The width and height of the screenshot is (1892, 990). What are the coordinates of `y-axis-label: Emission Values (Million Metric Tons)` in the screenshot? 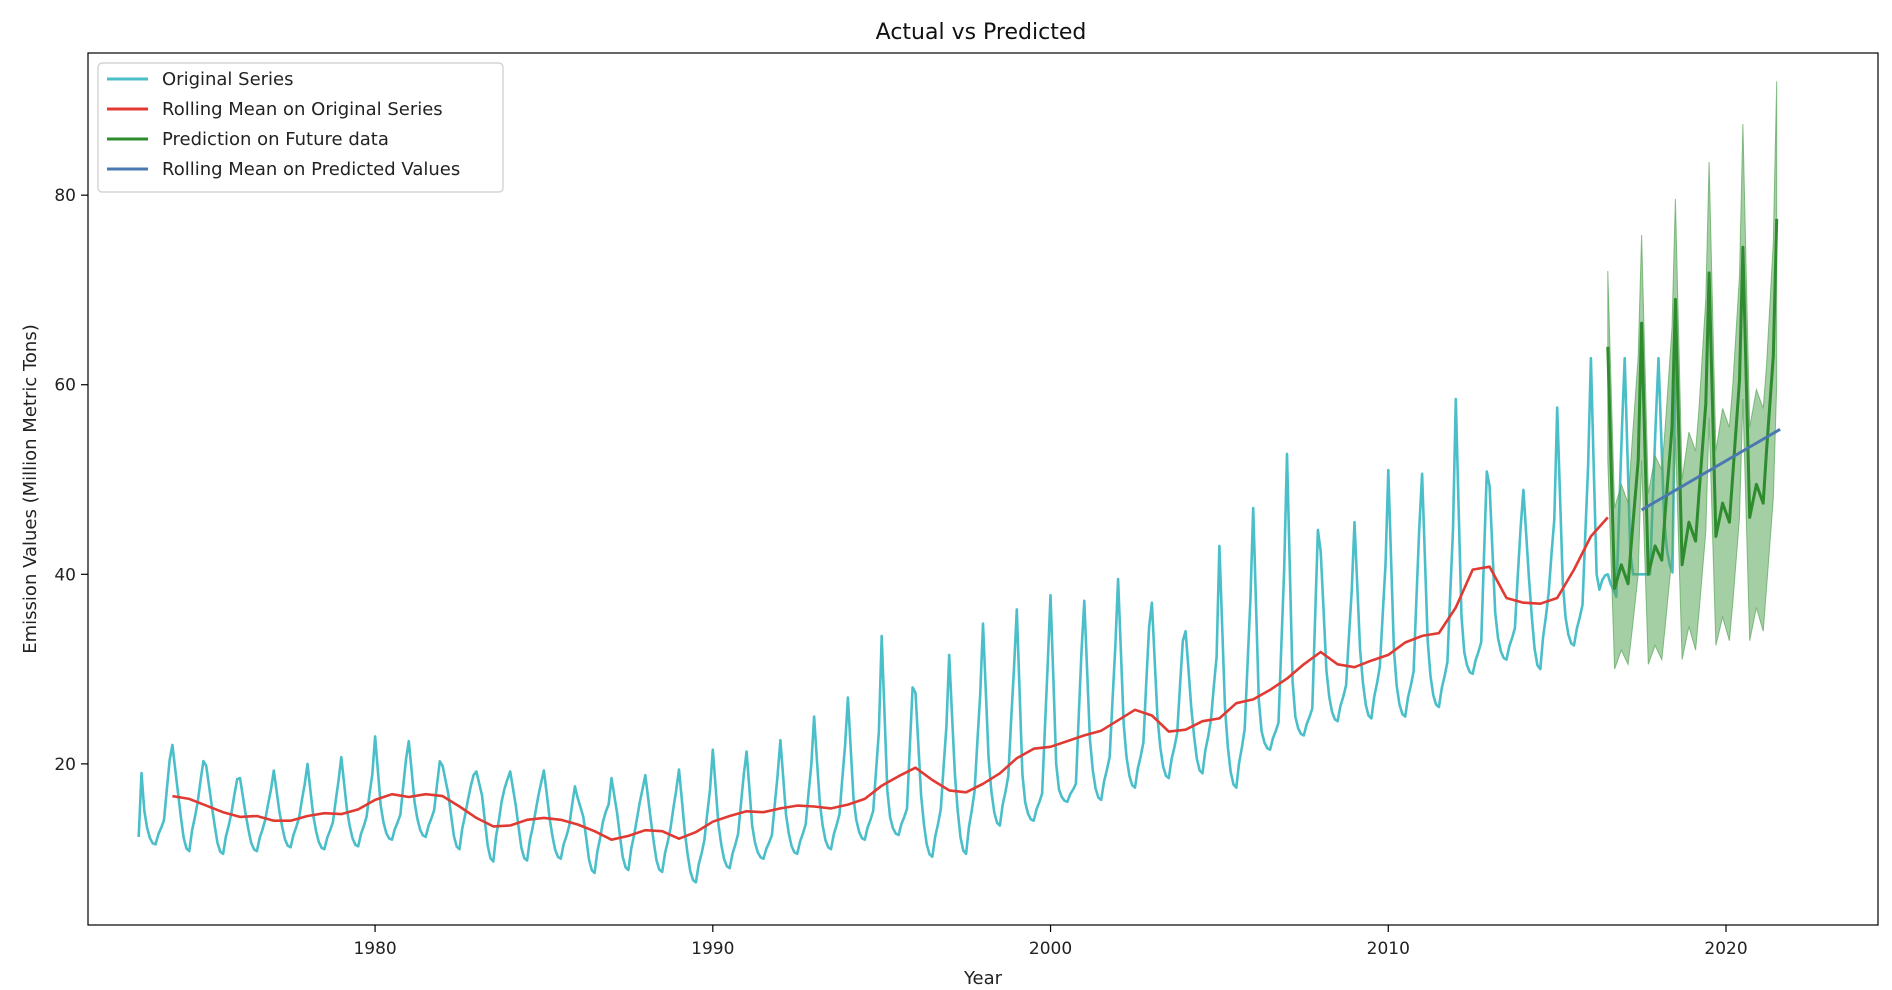 It's located at (30, 488).